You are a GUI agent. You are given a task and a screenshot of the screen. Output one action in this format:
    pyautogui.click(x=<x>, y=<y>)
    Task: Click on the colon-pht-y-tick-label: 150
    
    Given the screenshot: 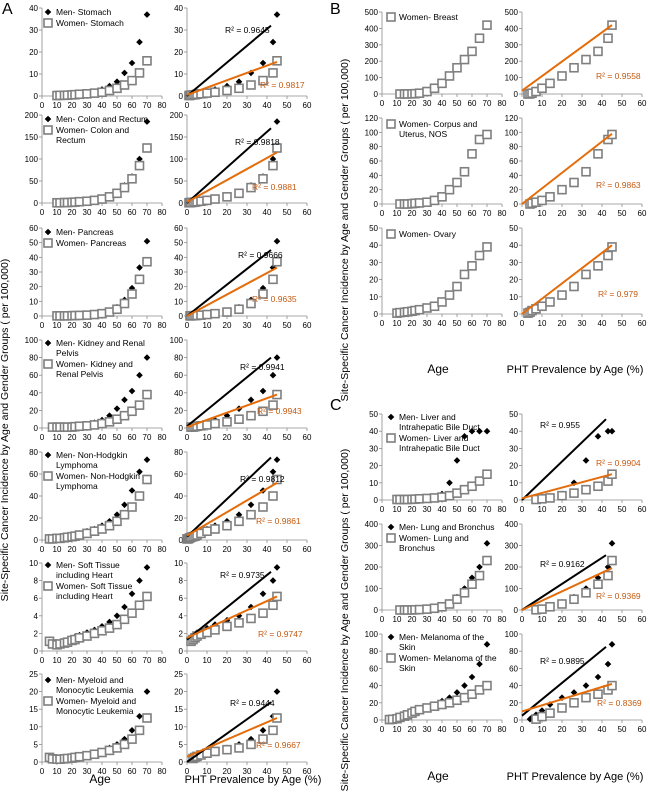 What is the action you would take?
    pyautogui.click(x=177, y=137)
    